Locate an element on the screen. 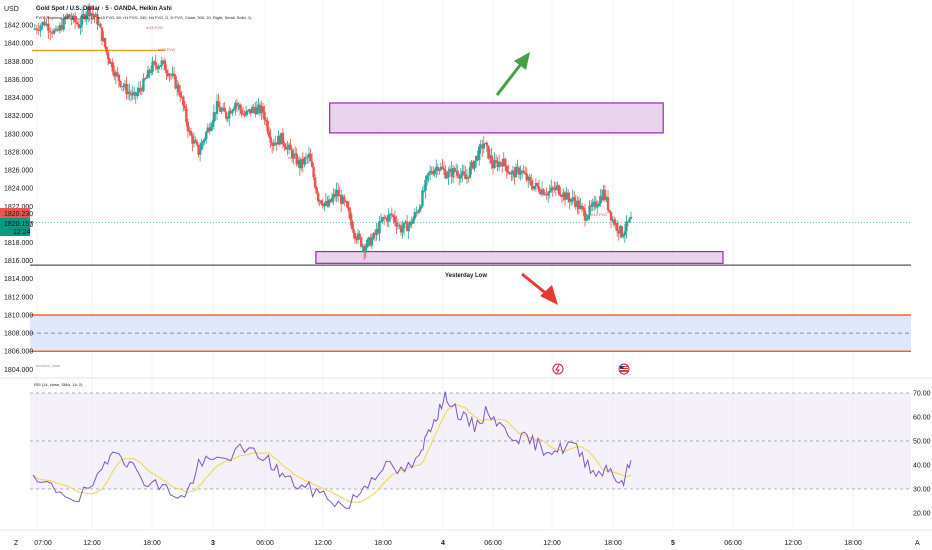  us-flag-icon is located at coordinates (624, 369).